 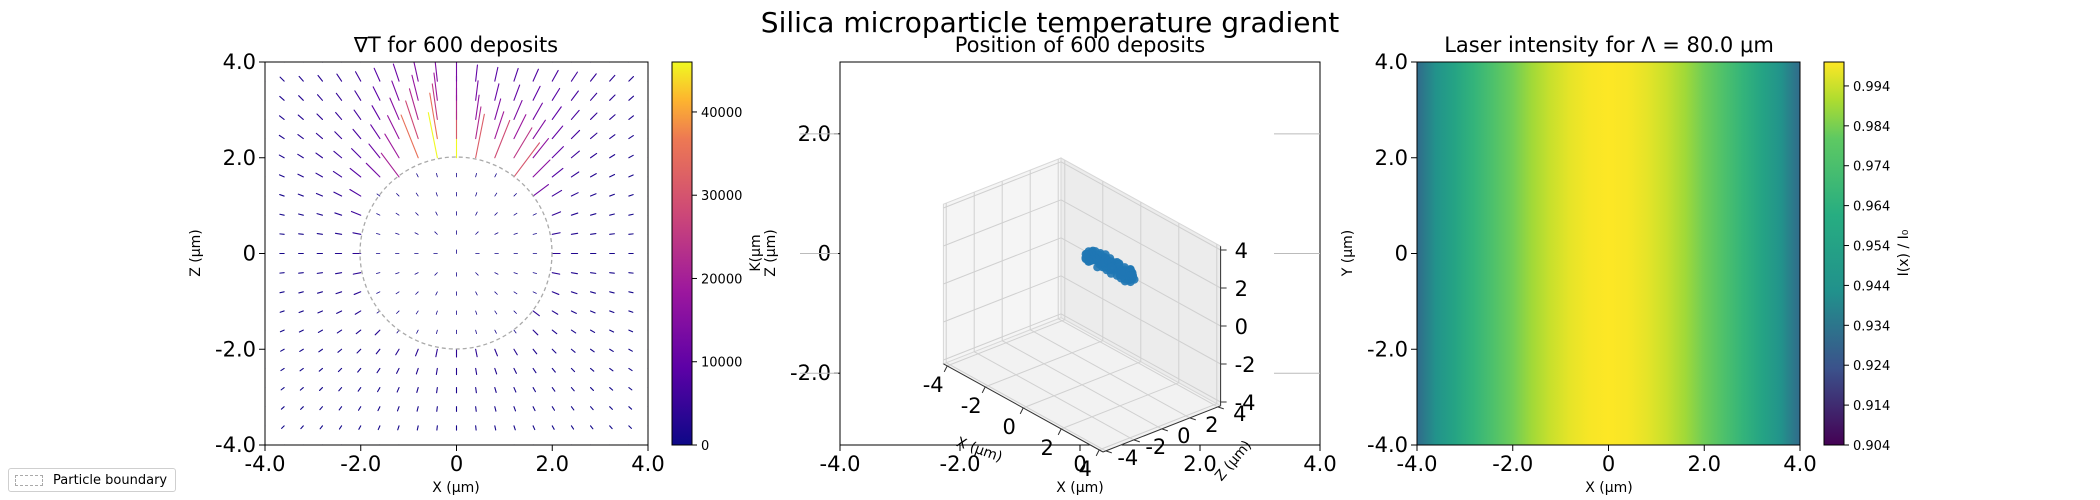 What do you see at coordinates (249, 254) in the screenshot?
I see `y-tick-label: 0` at bounding box center [249, 254].